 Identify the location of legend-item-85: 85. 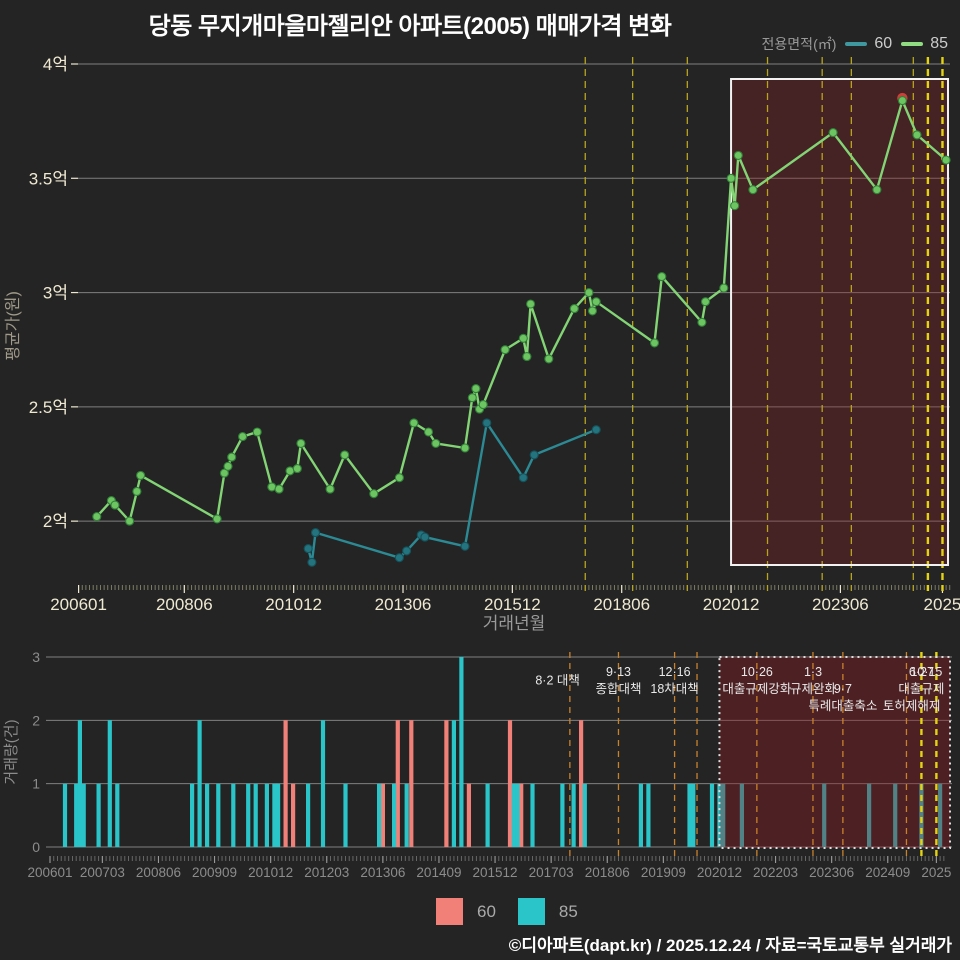
(924, 44).